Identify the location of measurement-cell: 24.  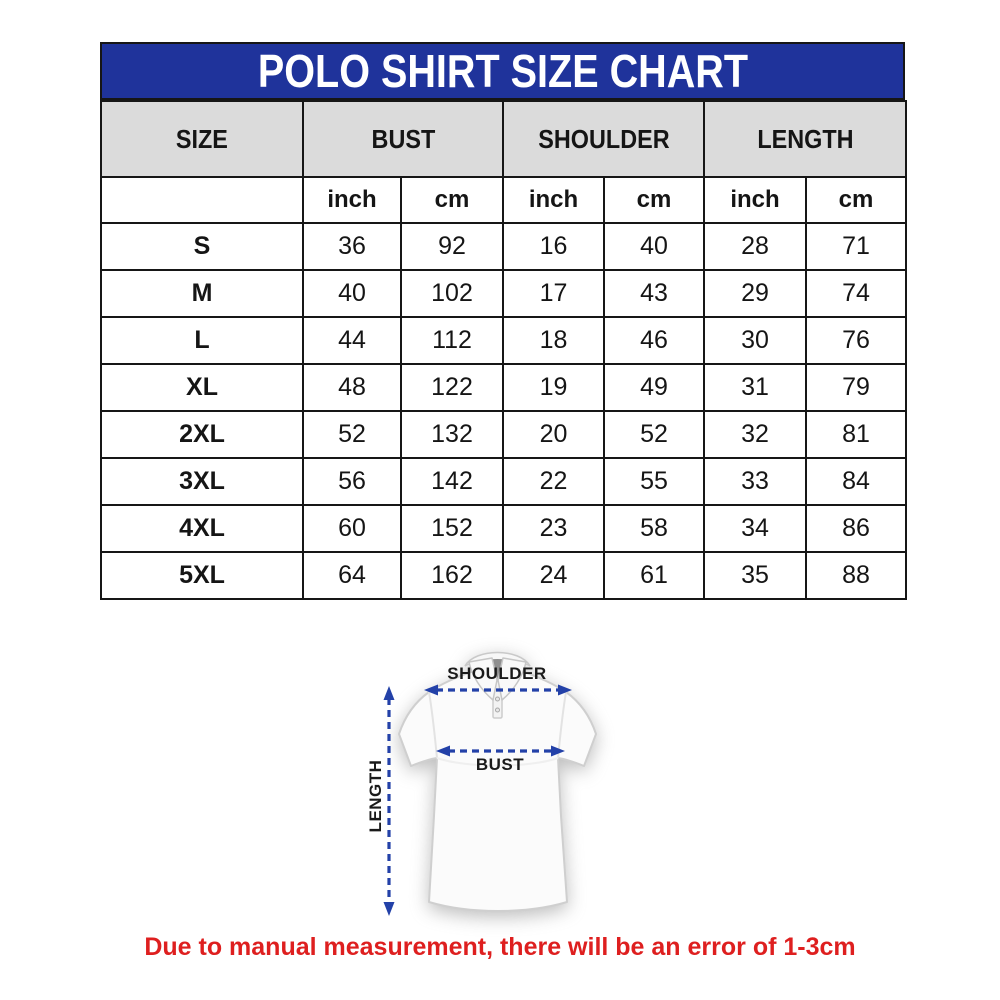
(553, 575).